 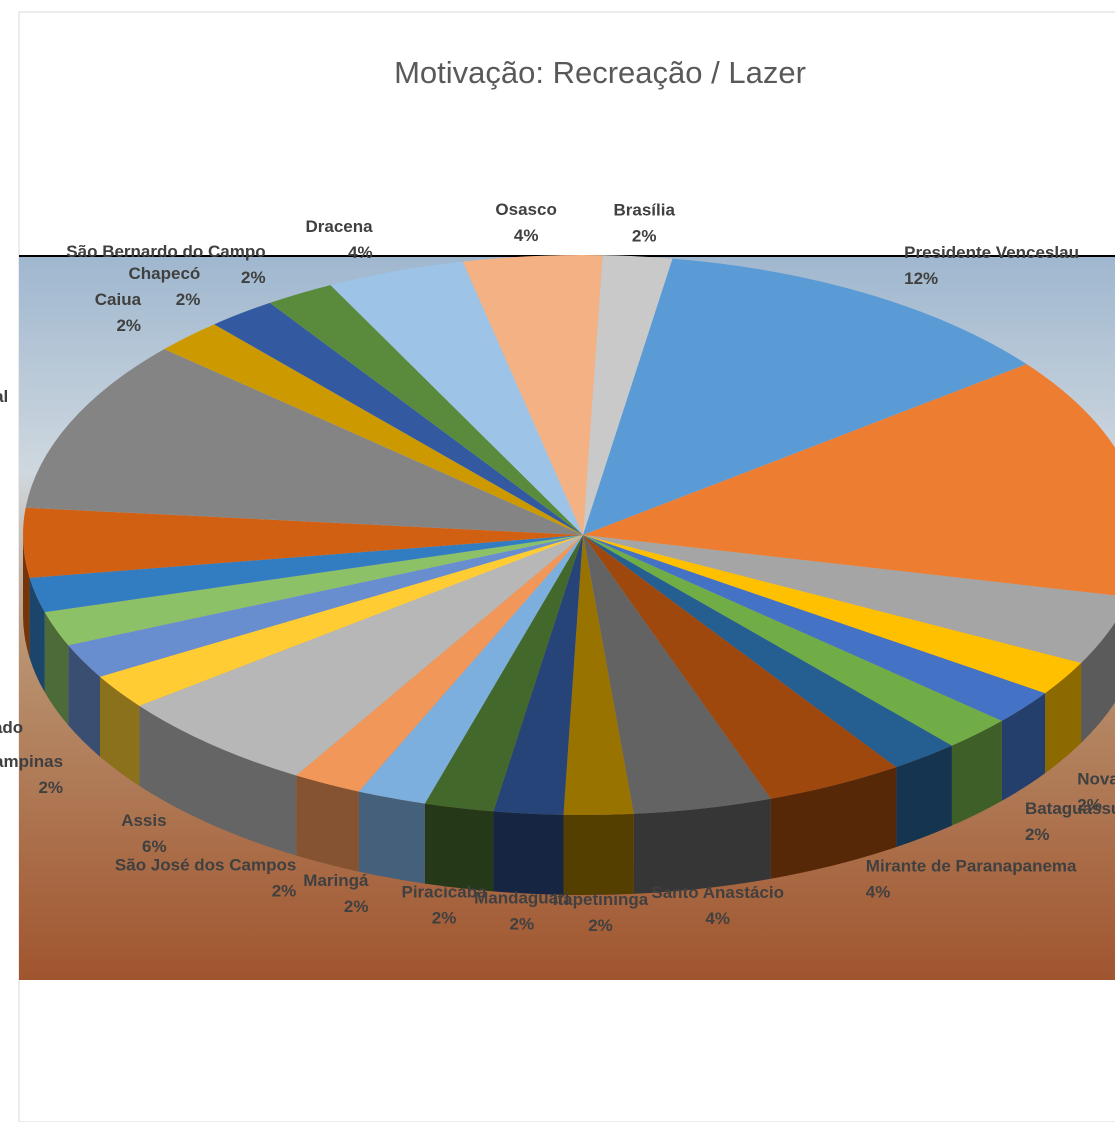 What do you see at coordinates (154, 846) in the screenshot?
I see `value-label: 6%` at bounding box center [154, 846].